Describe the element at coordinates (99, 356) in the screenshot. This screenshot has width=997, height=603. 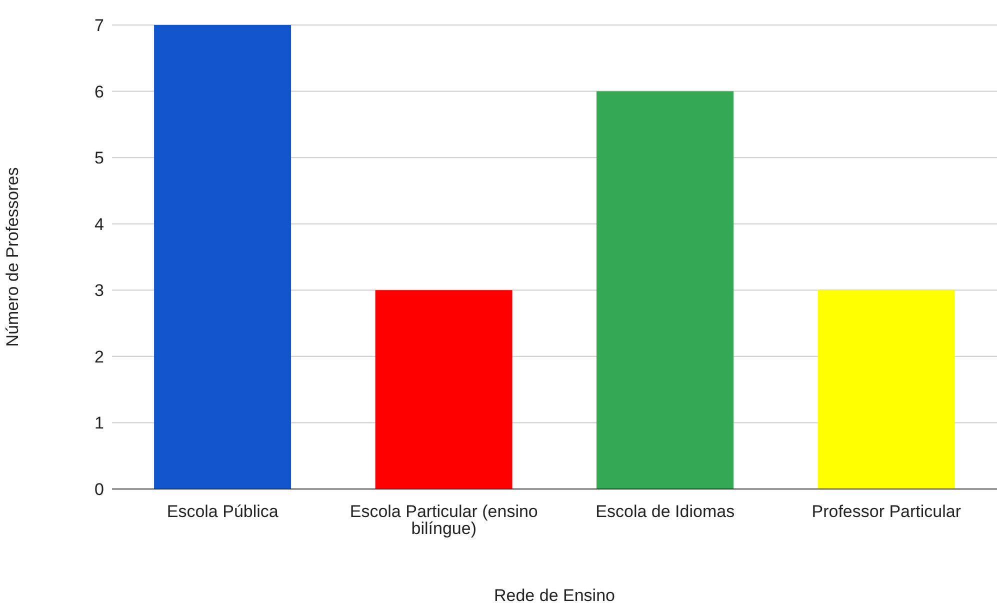
I see `y-tick-label: 2` at that location.